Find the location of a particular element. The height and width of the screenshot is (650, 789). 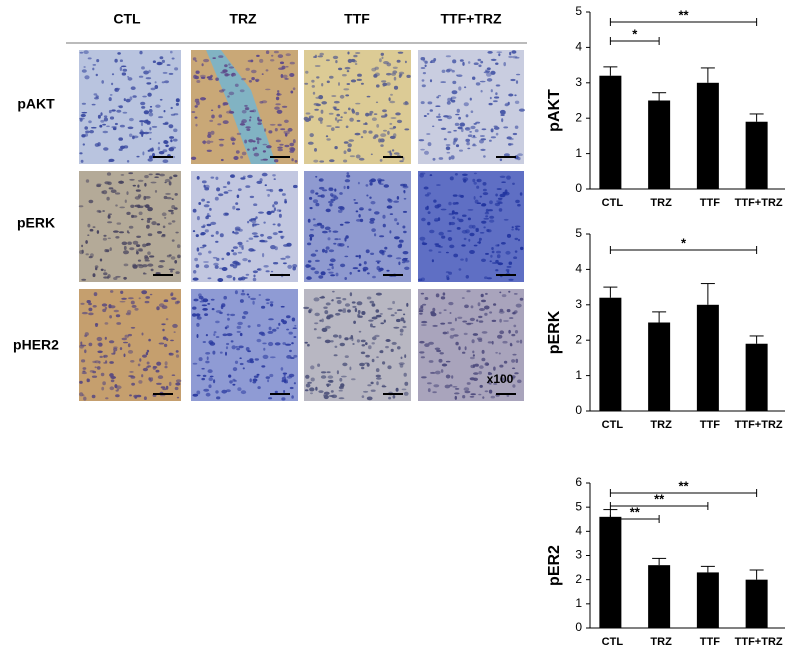

column-label: CTL is located at coordinates (127, 19).